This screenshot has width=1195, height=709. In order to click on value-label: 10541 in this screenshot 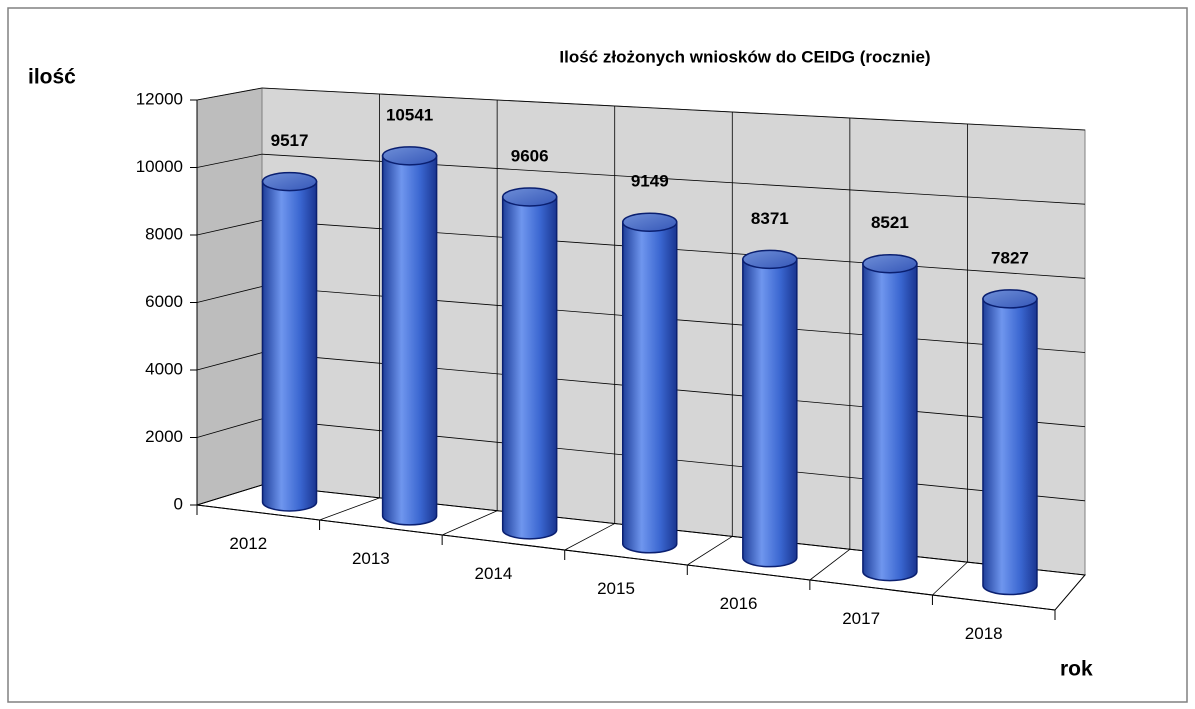, I will do `click(409, 114)`.